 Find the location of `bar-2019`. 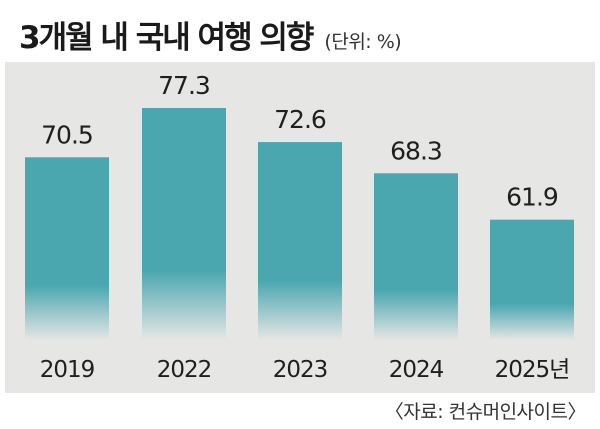

bar-2019 is located at coordinates (67, 248).